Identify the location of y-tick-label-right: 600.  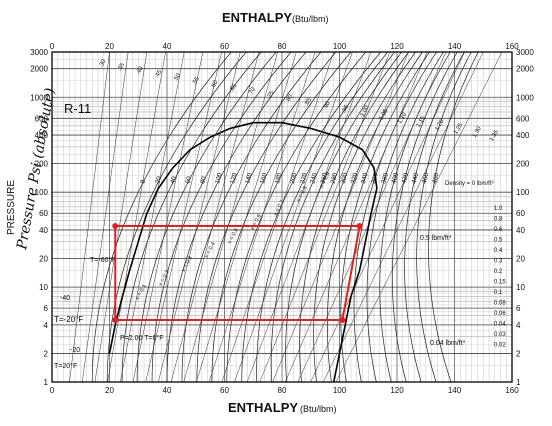
(523, 118).